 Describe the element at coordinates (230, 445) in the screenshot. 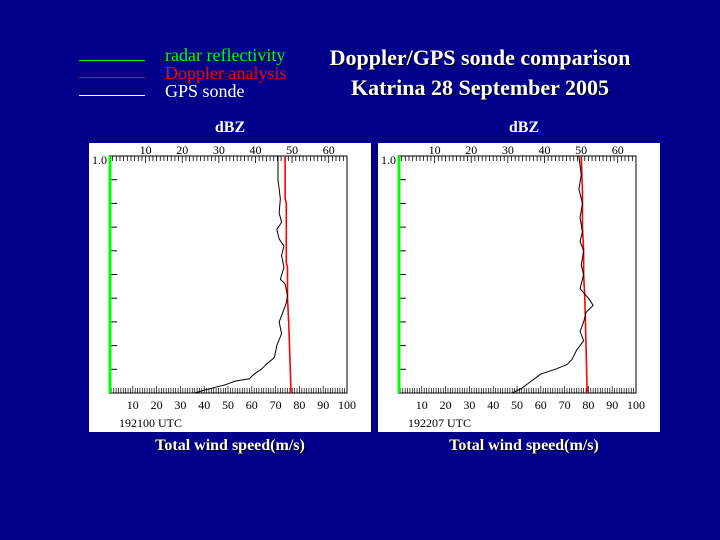

I see `left-xlabel: Total wind speed(m/s)` at that location.